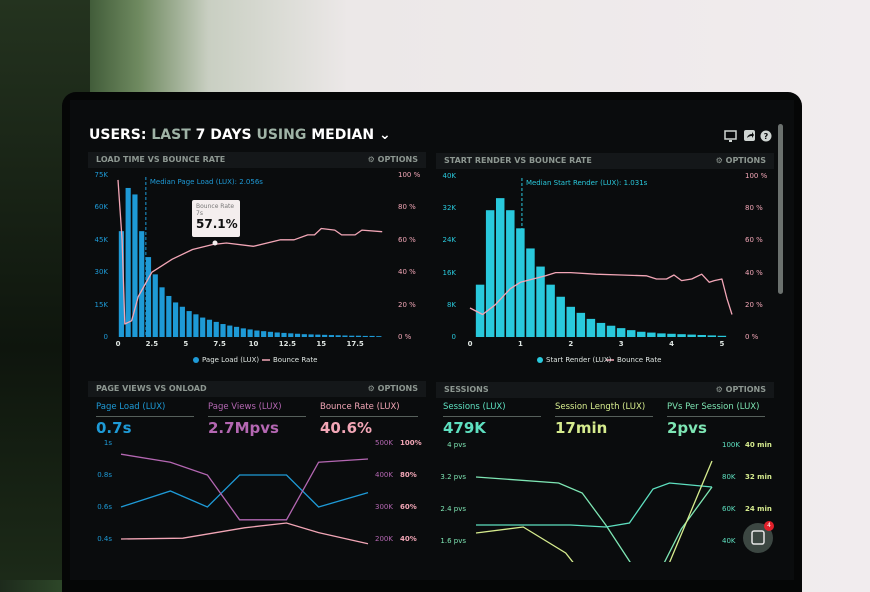  I want to click on bounce-line, so click(244, 533).